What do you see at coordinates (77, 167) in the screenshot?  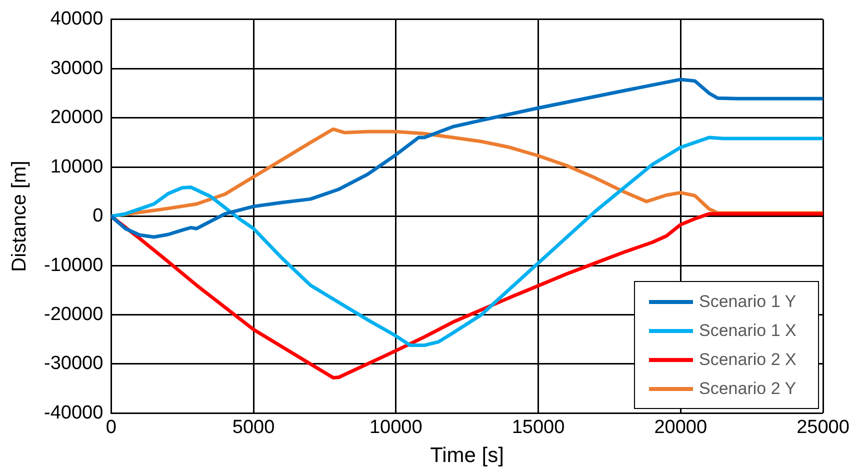 I see `y-tick-label: 10000` at bounding box center [77, 167].